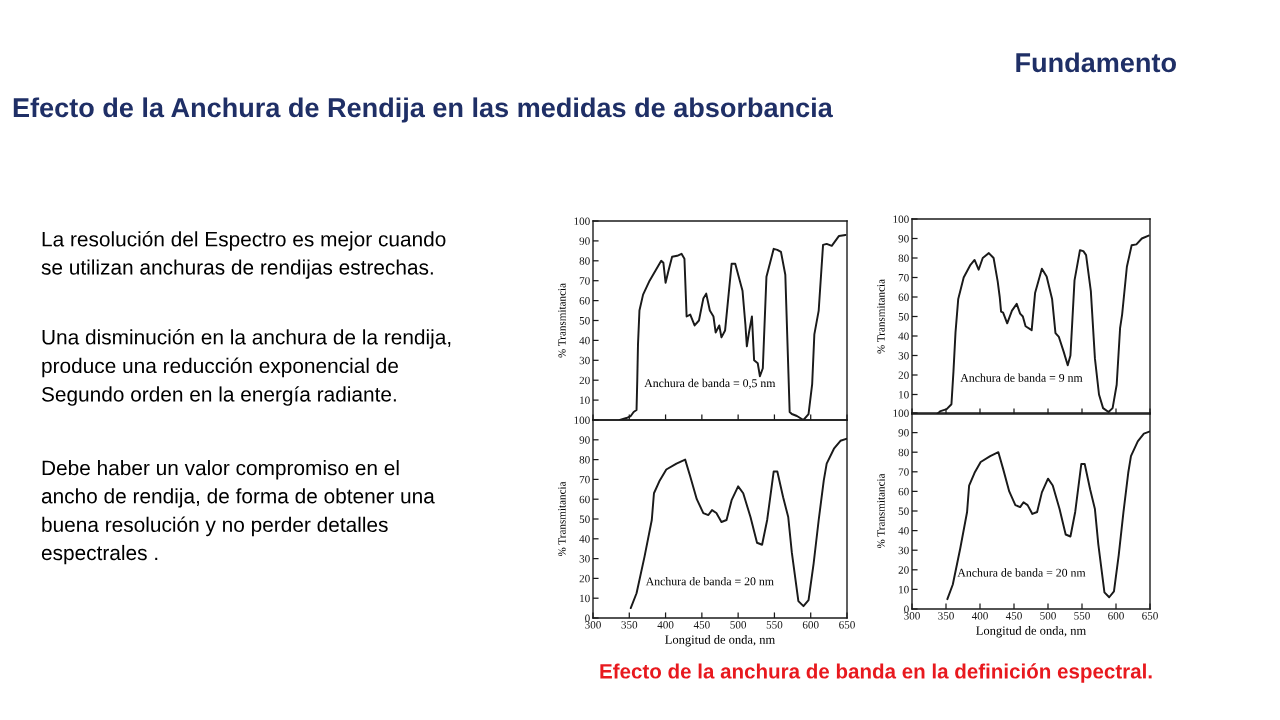 The image size is (1280, 720). I want to click on text: Fundamento, so click(1096, 62).